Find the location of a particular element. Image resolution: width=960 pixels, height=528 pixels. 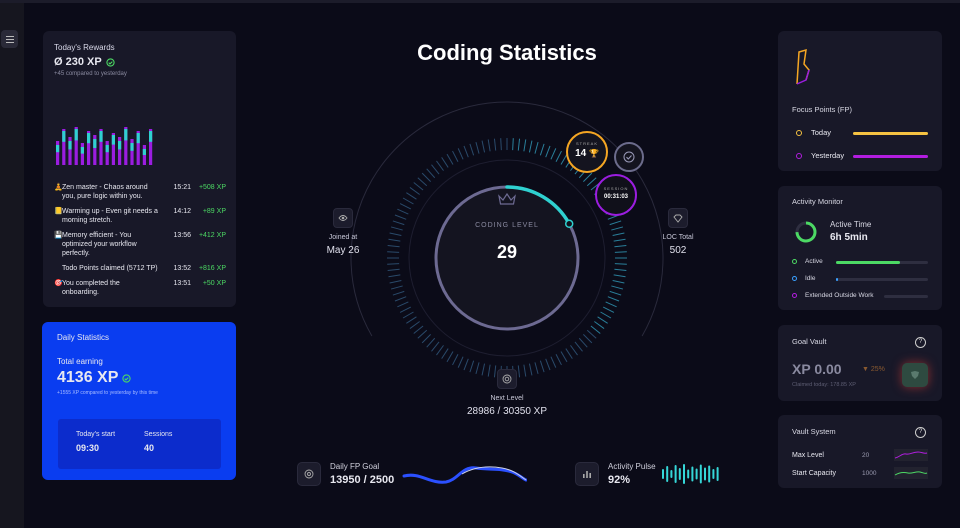

loc-label: LOC Total is located at coordinates (678, 237).